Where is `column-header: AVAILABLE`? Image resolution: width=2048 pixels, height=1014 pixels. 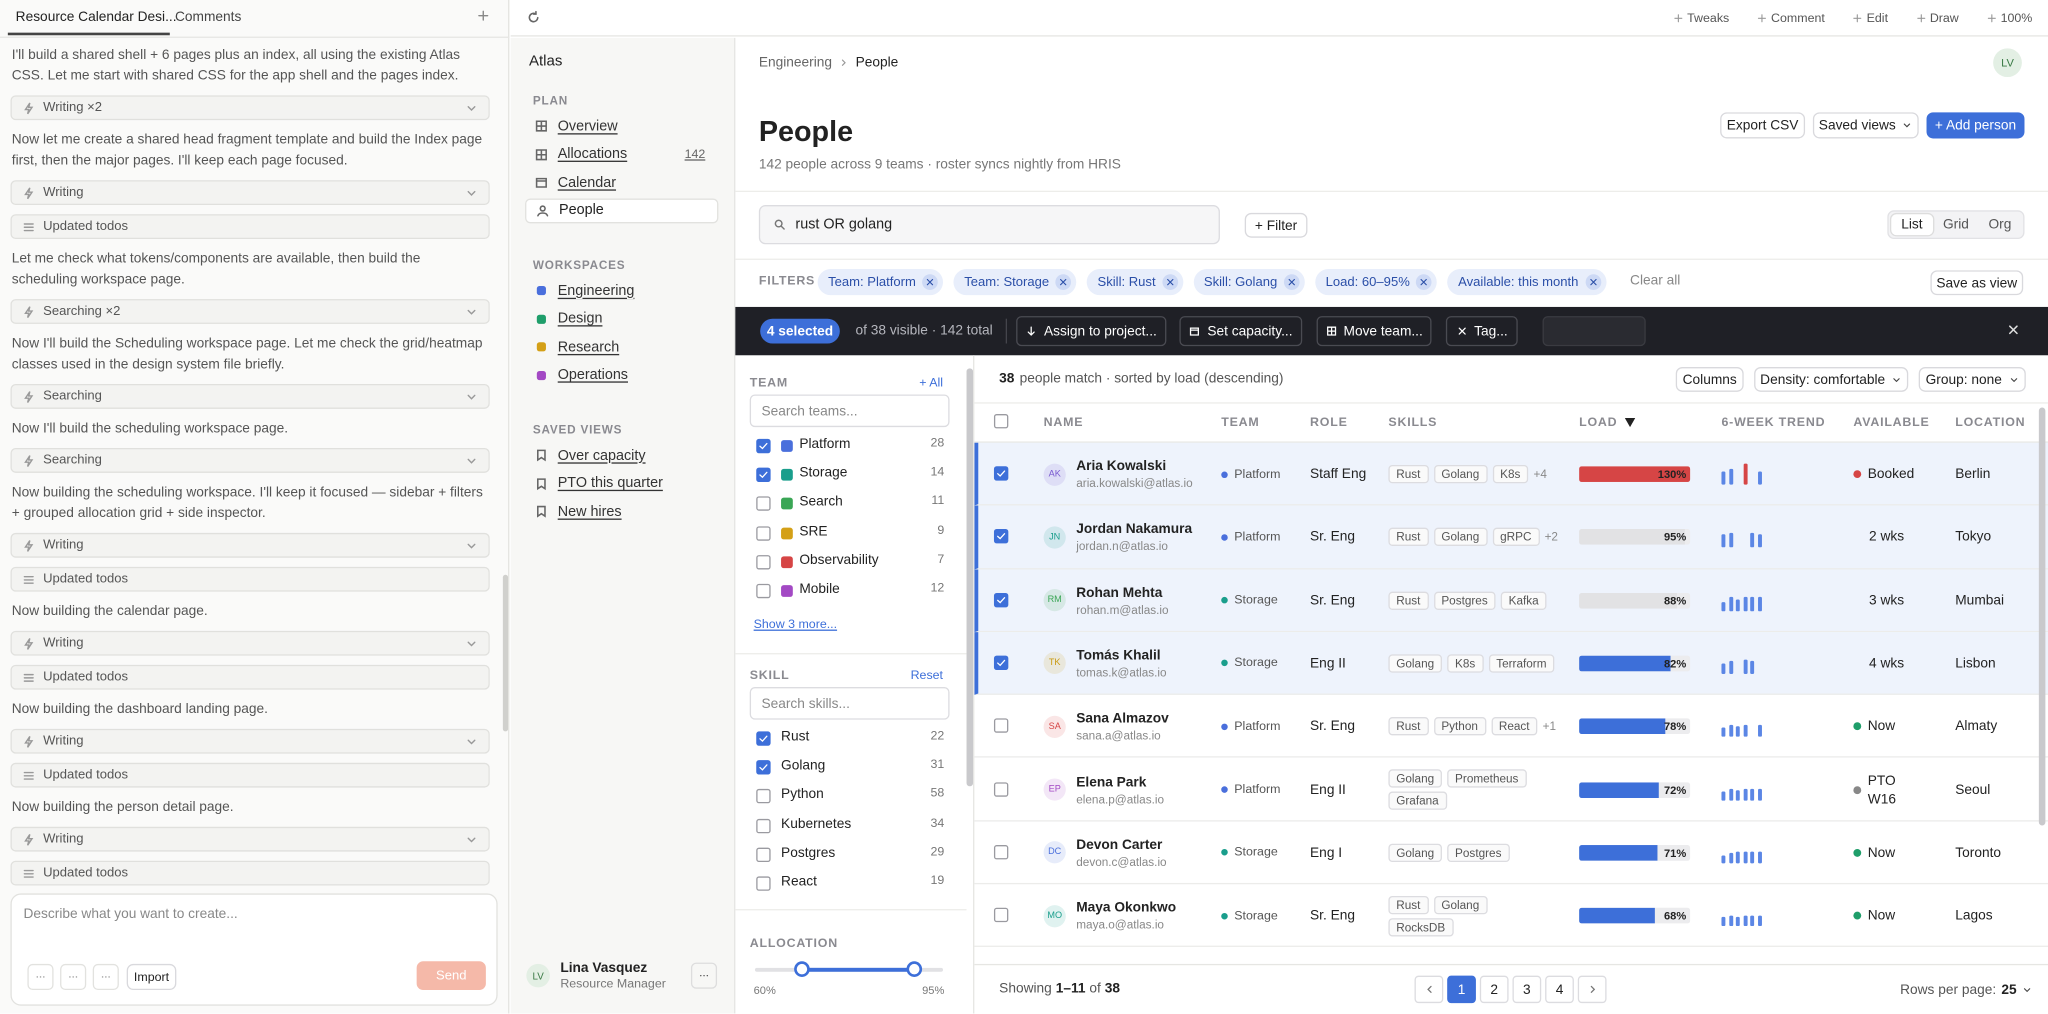 column-header: AVAILABLE is located at coordinates (1925, 422).